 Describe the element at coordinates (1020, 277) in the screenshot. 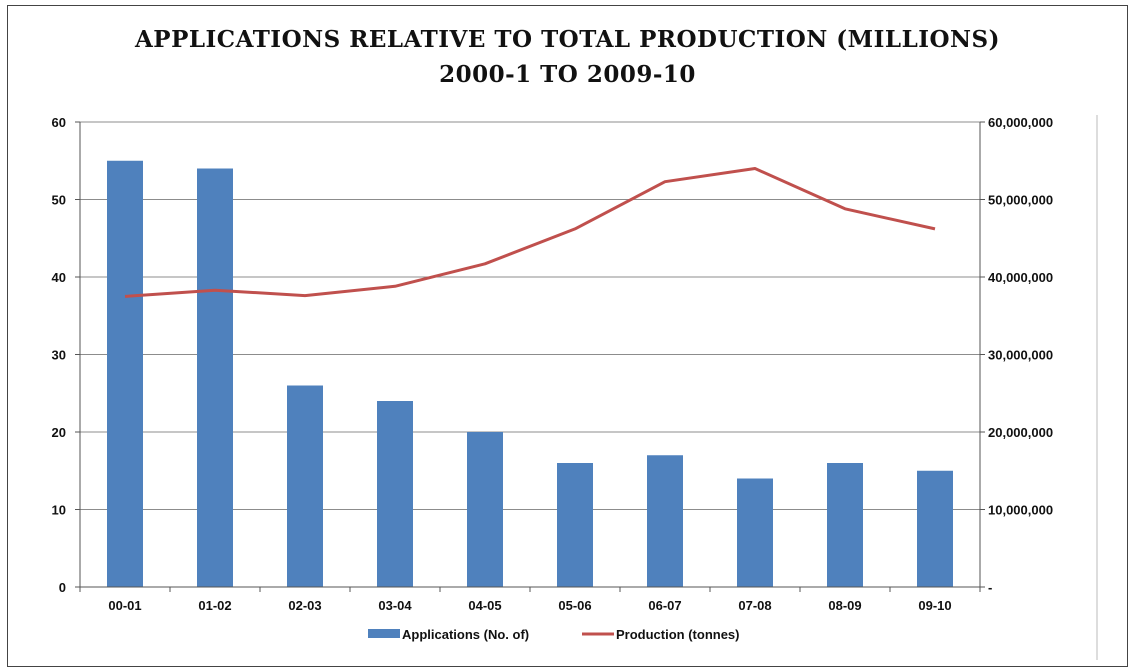

I see `y-right-tick-label: 40,000,000` at that location.